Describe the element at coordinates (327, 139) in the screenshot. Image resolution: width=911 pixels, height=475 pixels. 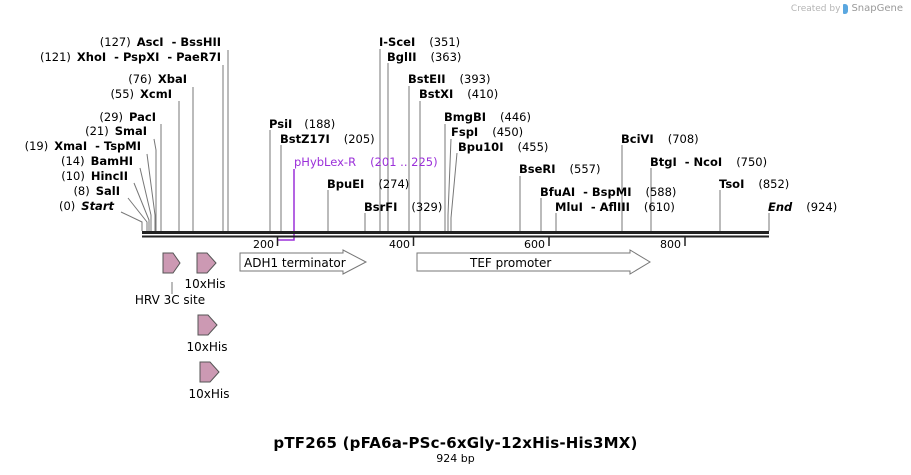
I see `site-label-bstZ17I: BstZ17I (205)` at that location.